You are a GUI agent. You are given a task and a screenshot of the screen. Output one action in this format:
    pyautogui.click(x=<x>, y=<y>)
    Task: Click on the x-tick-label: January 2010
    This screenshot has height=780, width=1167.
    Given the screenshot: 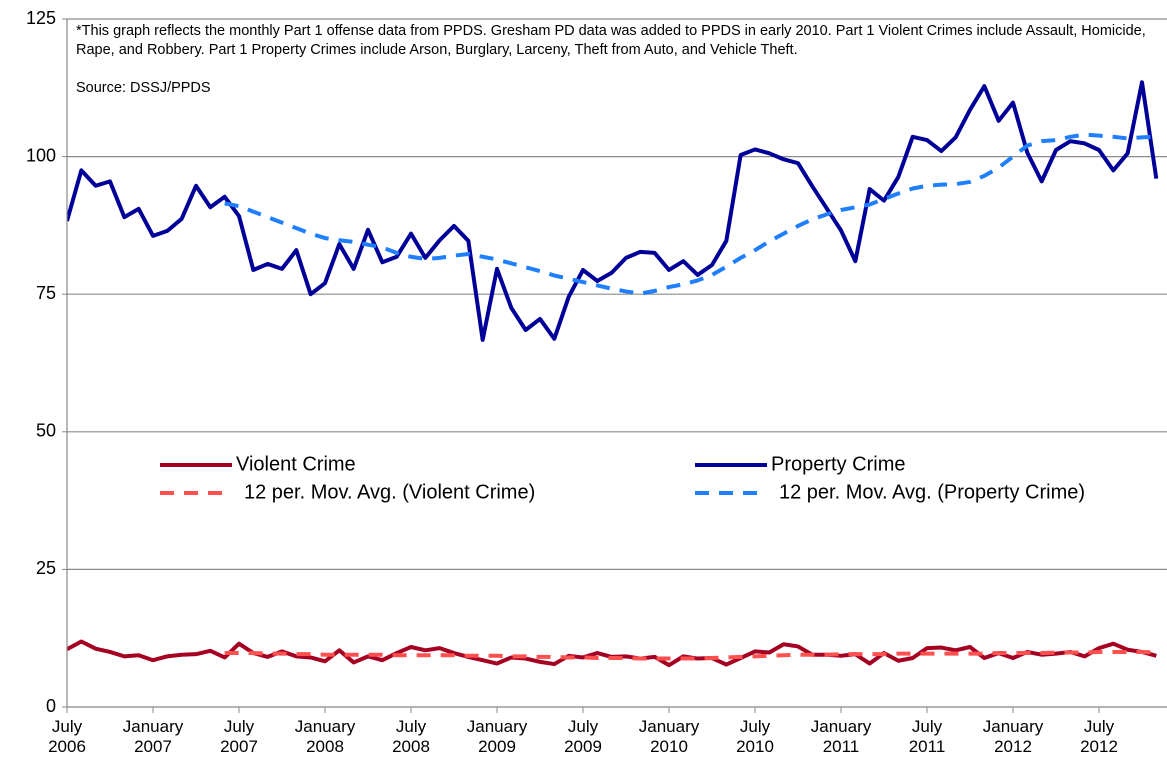 What is the action you would take?
    pyautogui.click(x=669, y=736)
    